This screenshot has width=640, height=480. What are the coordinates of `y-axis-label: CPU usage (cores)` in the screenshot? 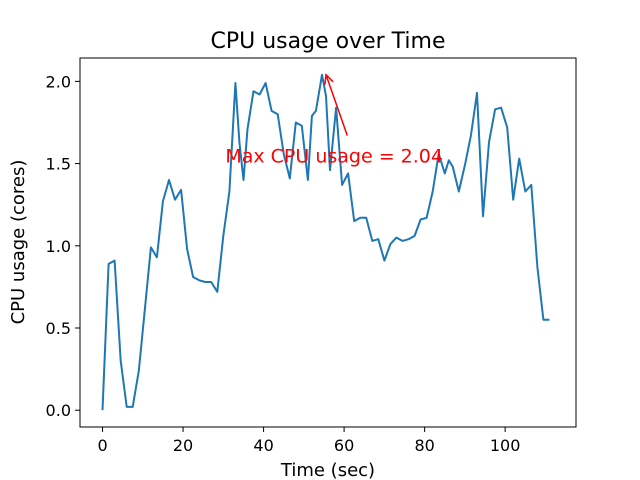 It's located at (18, 242).